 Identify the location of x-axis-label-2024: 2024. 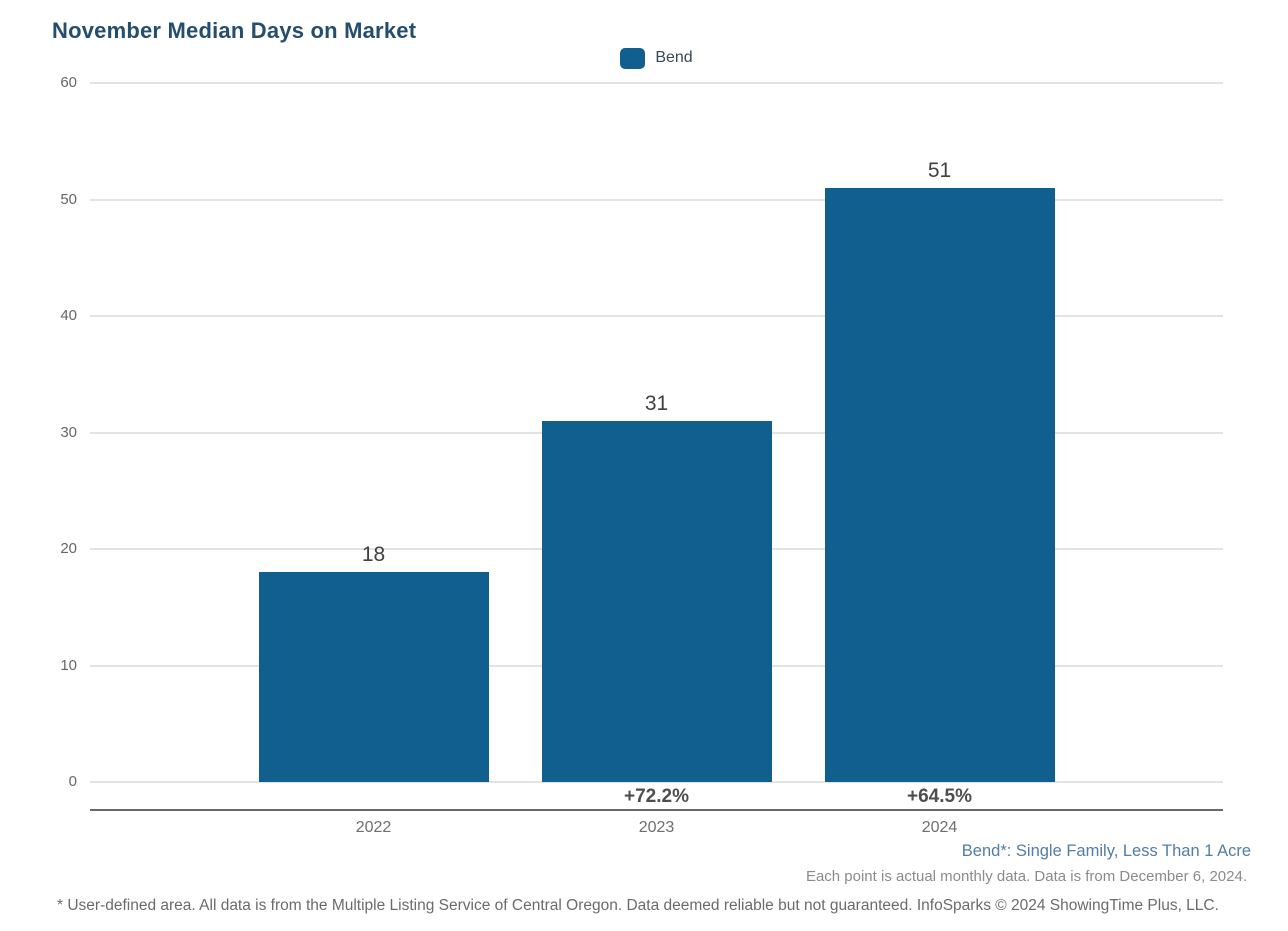
(939, 827).